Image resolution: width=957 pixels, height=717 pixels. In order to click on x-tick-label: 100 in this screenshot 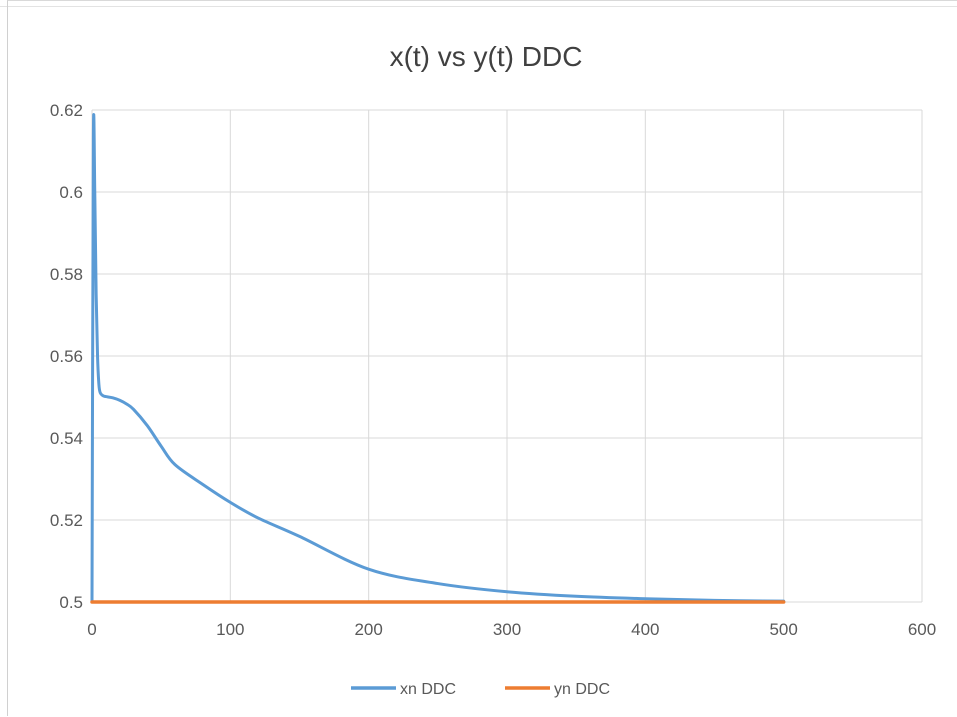, I will do `click(230, 629)`.